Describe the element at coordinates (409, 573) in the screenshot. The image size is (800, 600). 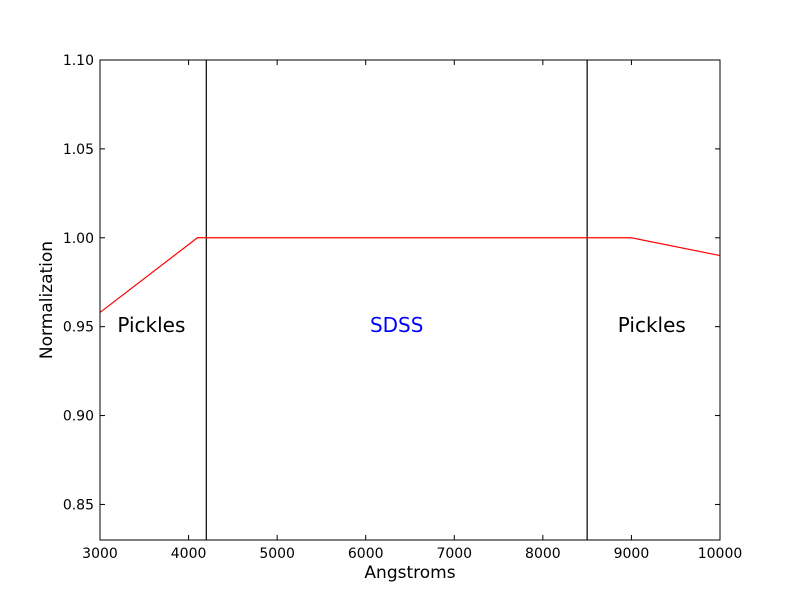
I see `x-axis-label: Angstroms` at that location.